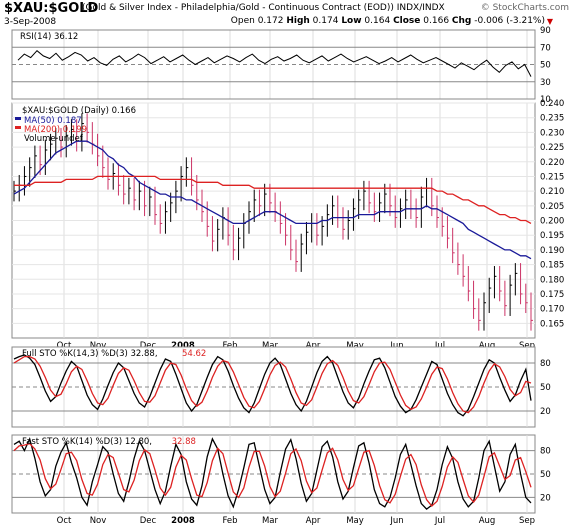 Image resolution: width=575 pixels, height=526 pixels. What do you see at coordinates (527, 346) in the screenshot?
I see `x-tick-label-price: Sep` at bounding box center [527, 346].